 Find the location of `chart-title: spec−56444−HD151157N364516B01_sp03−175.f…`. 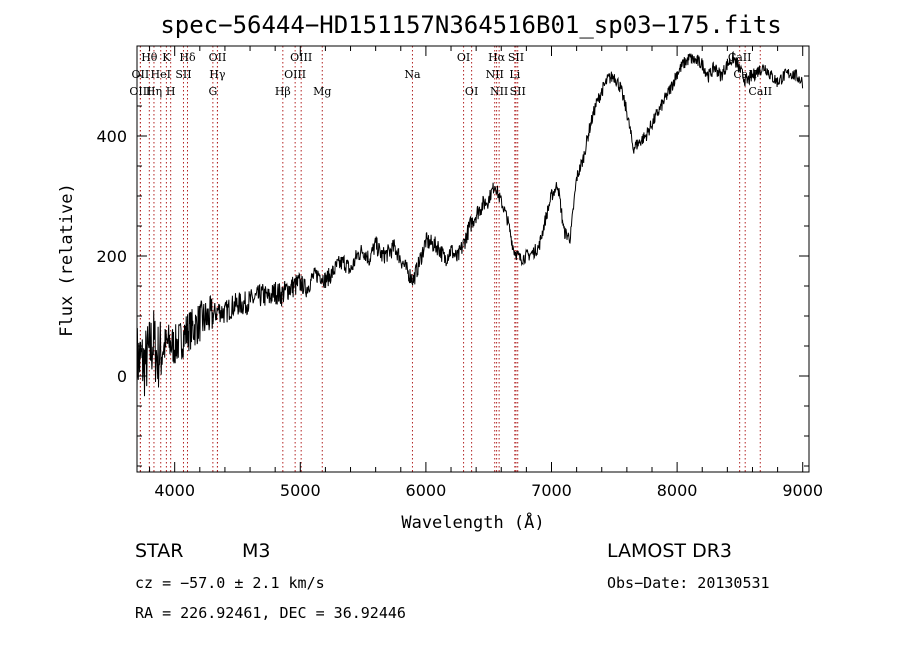

chart-title: spec−56444−HD151157N364516B01_sp03−175.f… is located at coordinates (470, 25).